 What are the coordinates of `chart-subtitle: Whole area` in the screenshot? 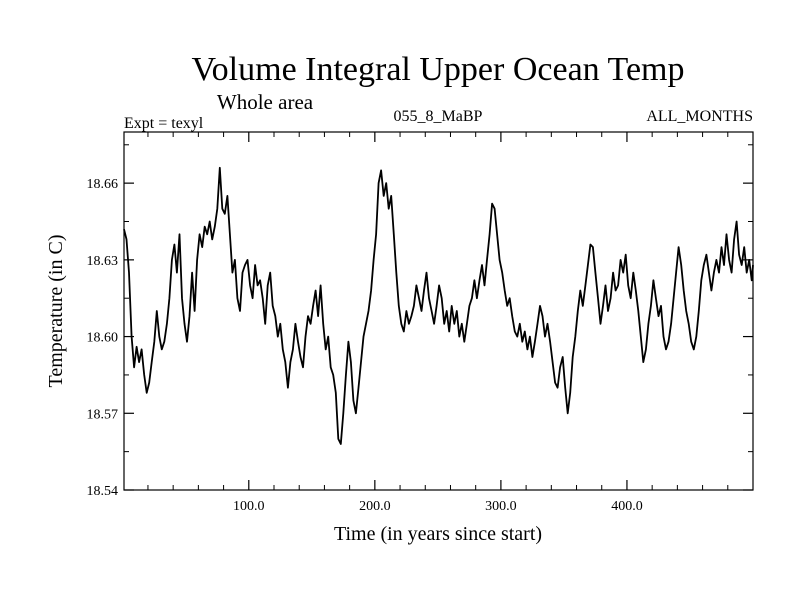 It's located at (265, 102).